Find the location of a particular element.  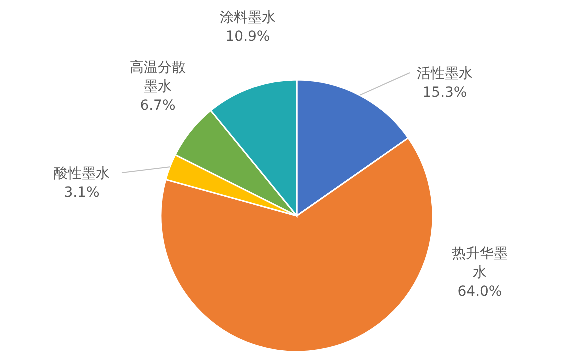

slice-label: 酸性墨水 is located at coordinates (82, 174).